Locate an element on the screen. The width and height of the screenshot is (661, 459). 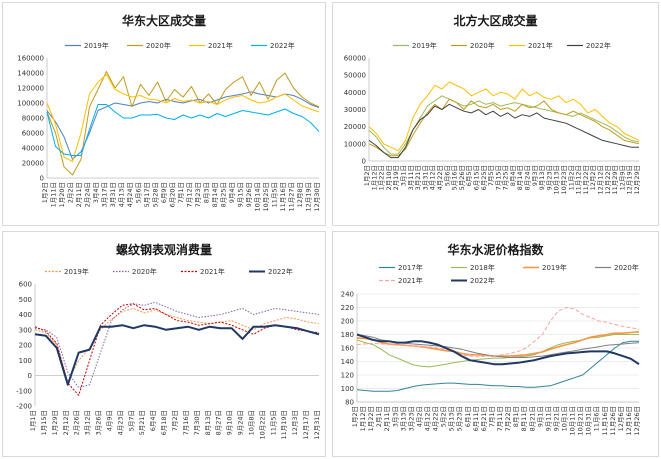
x-tick-label: 4月12日 is located at coordinates (433, 177).